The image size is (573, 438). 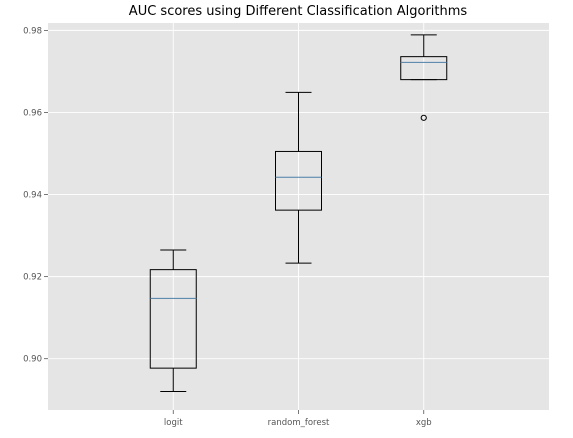 I want to click on y-tick-label: 0.94, so click(x=32, y=196).